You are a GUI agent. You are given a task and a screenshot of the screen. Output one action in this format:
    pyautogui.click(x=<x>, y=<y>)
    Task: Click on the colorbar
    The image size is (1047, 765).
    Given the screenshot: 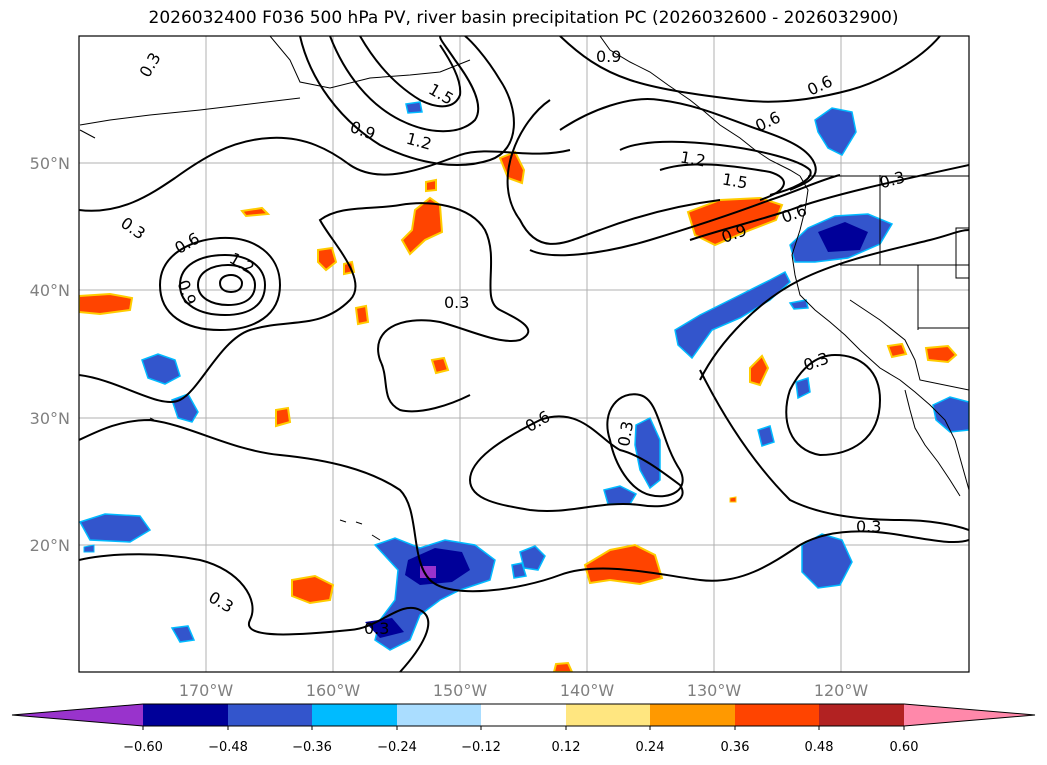 What is the action you would take?
    pyautogui.click(x=523, y=716)
    